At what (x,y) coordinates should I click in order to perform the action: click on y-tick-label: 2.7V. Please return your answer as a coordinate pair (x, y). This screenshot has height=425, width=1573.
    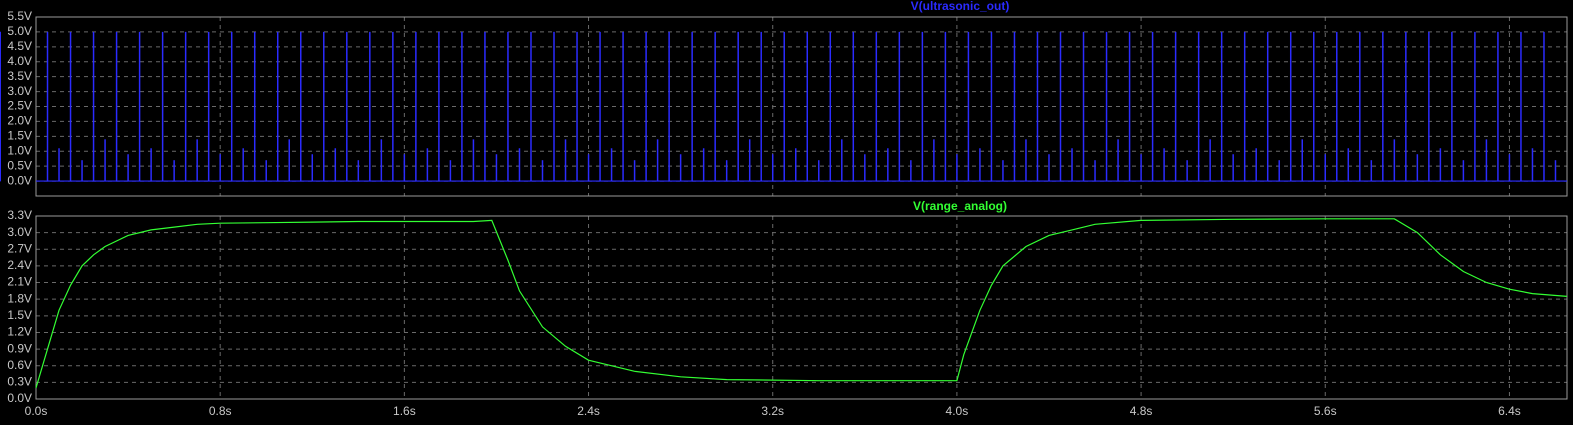
    Looking at the image, I should click on (19, 248).